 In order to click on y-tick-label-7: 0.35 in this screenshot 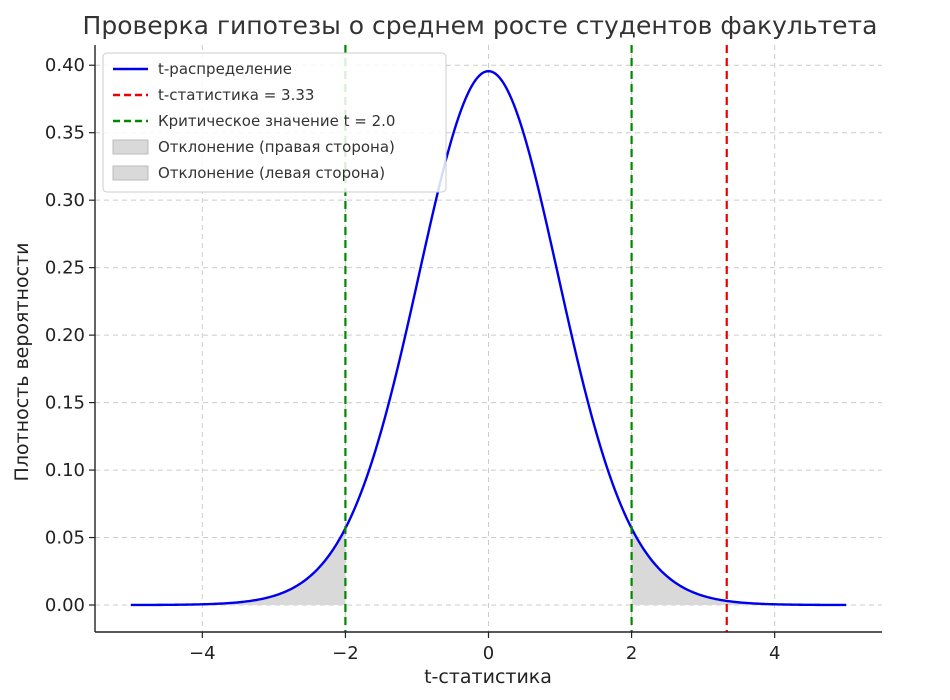, I will do `click(65, 133)`.